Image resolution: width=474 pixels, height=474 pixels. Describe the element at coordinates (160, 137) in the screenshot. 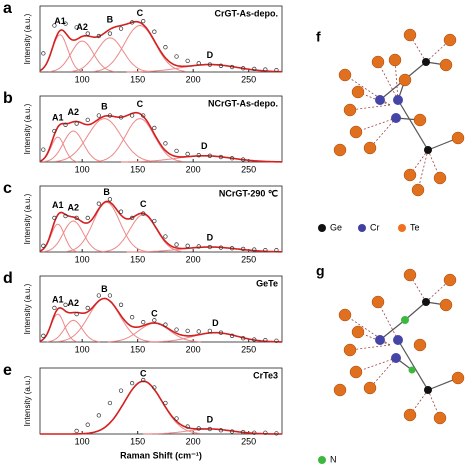

I see `fit-curve` at that location.